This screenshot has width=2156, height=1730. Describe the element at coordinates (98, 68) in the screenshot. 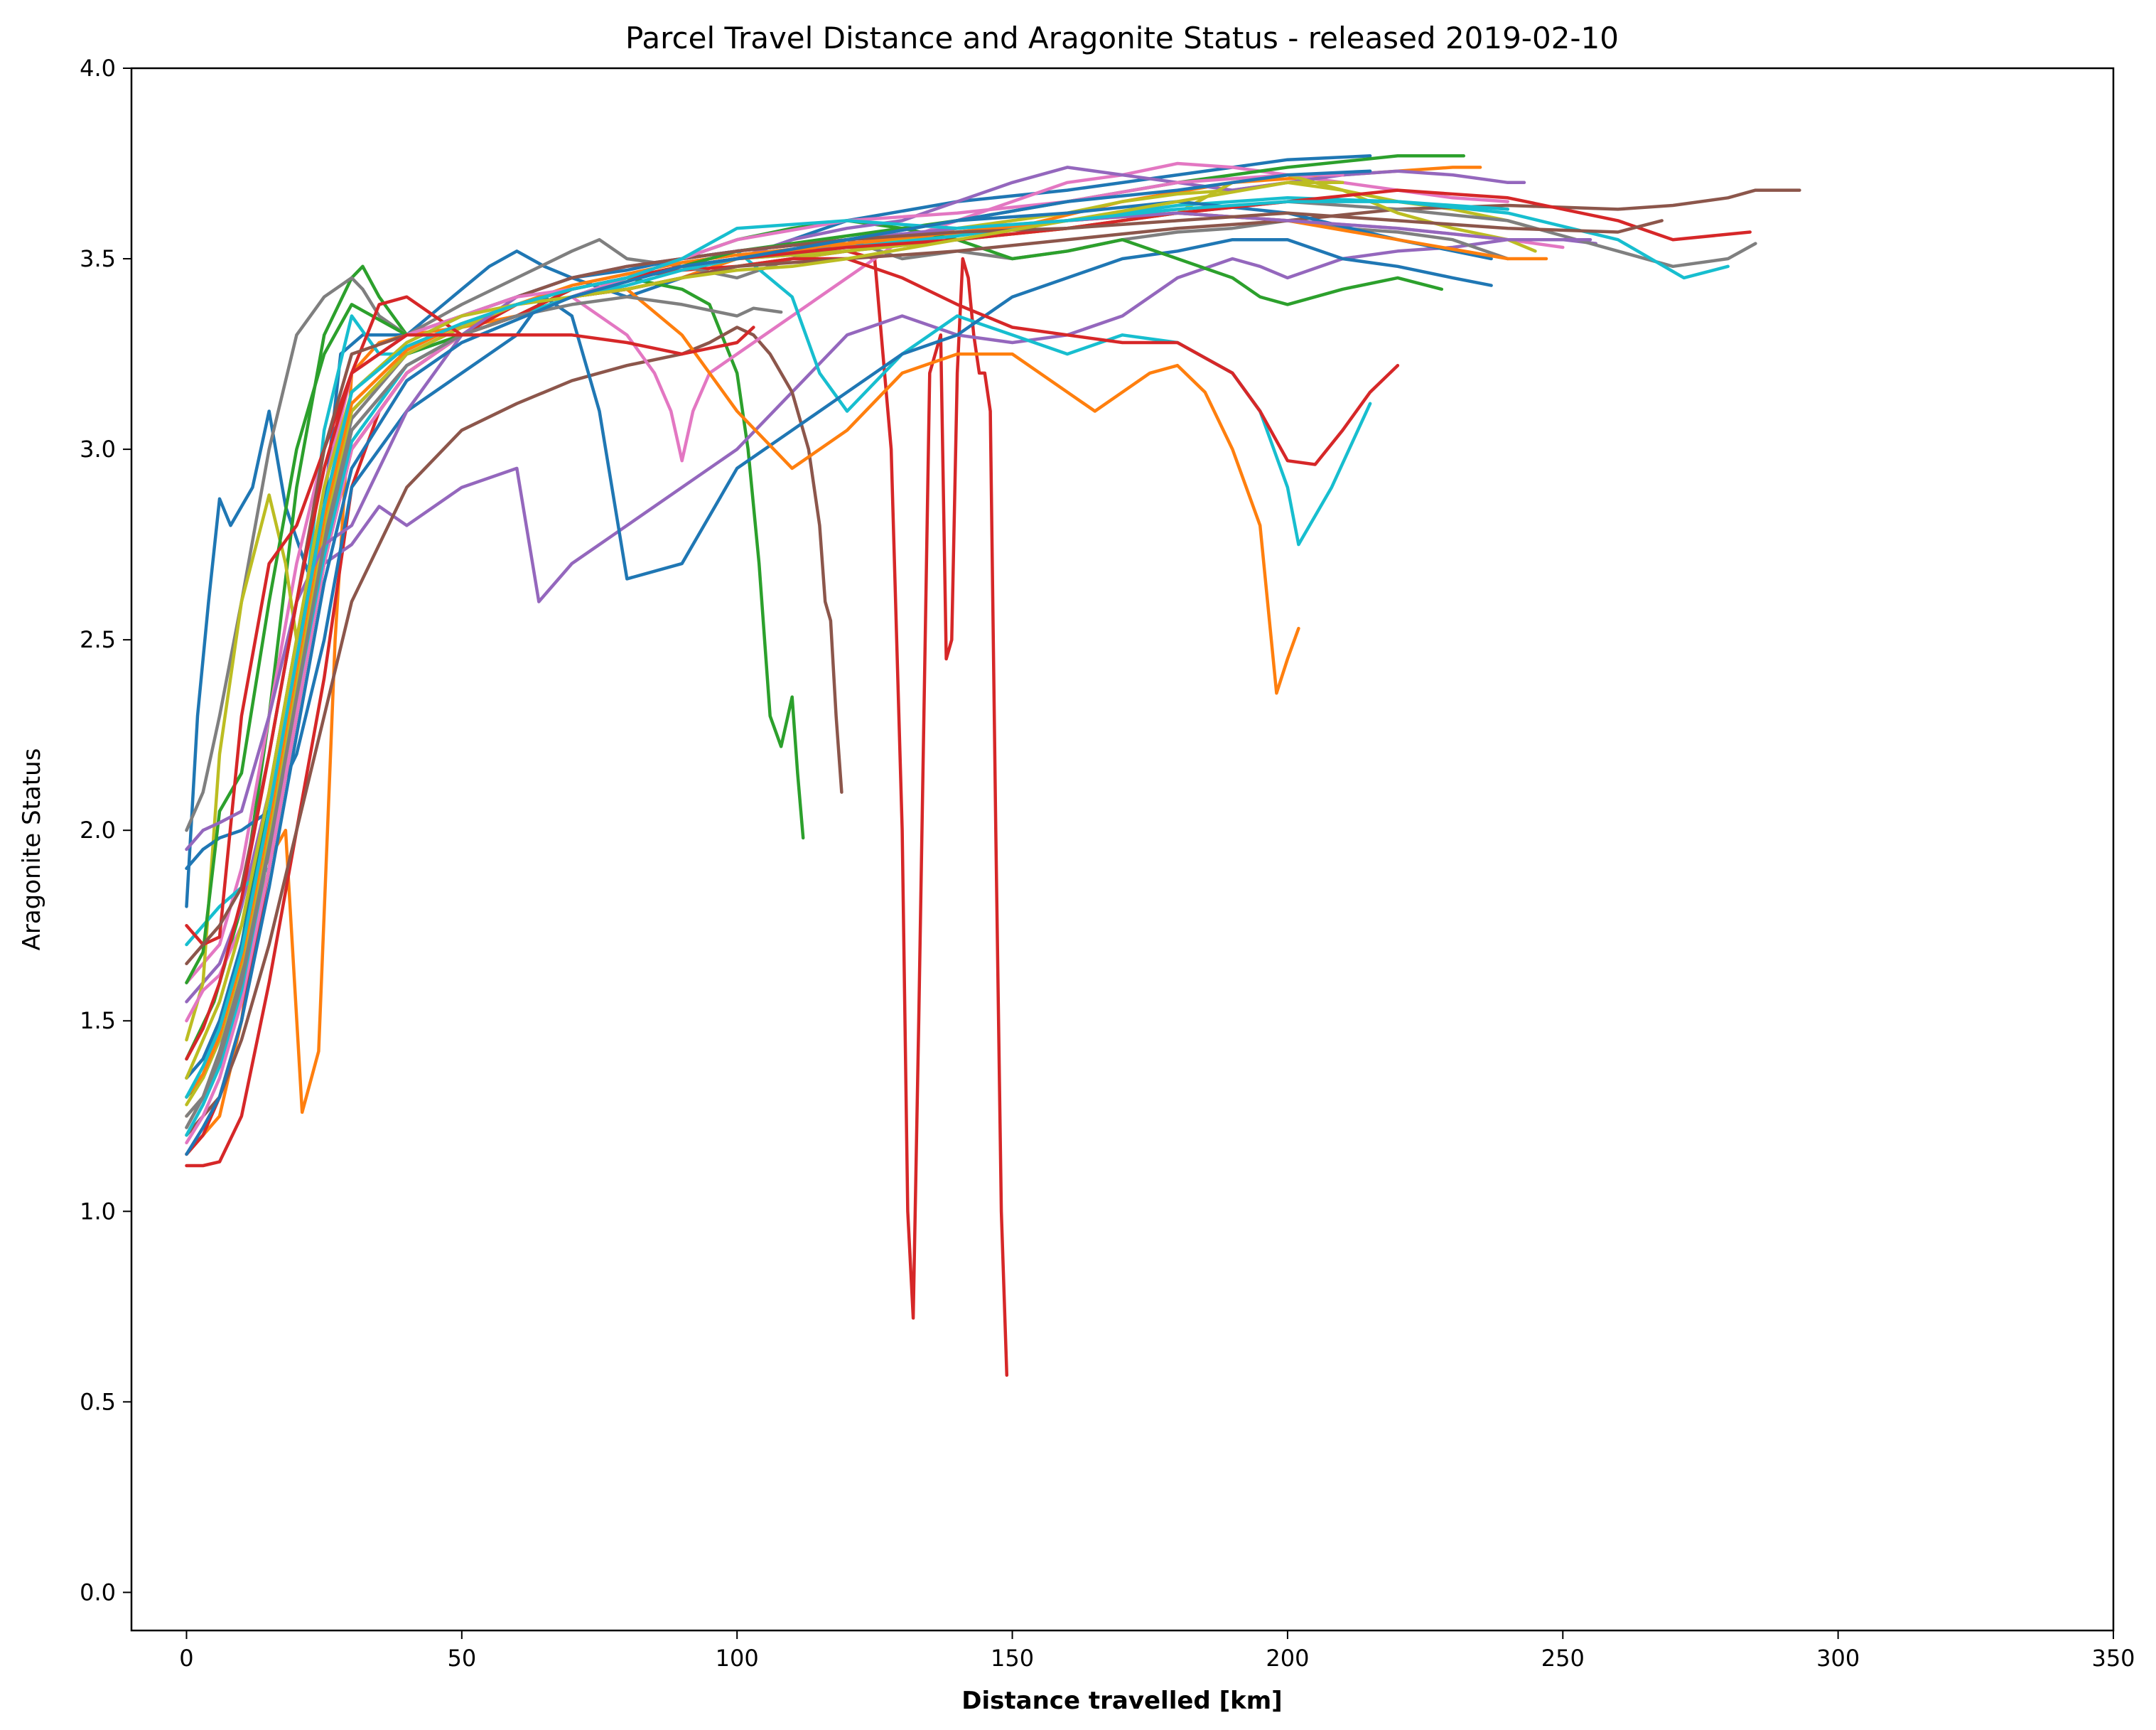

I see `y-tick-label: 4.0` at that location.